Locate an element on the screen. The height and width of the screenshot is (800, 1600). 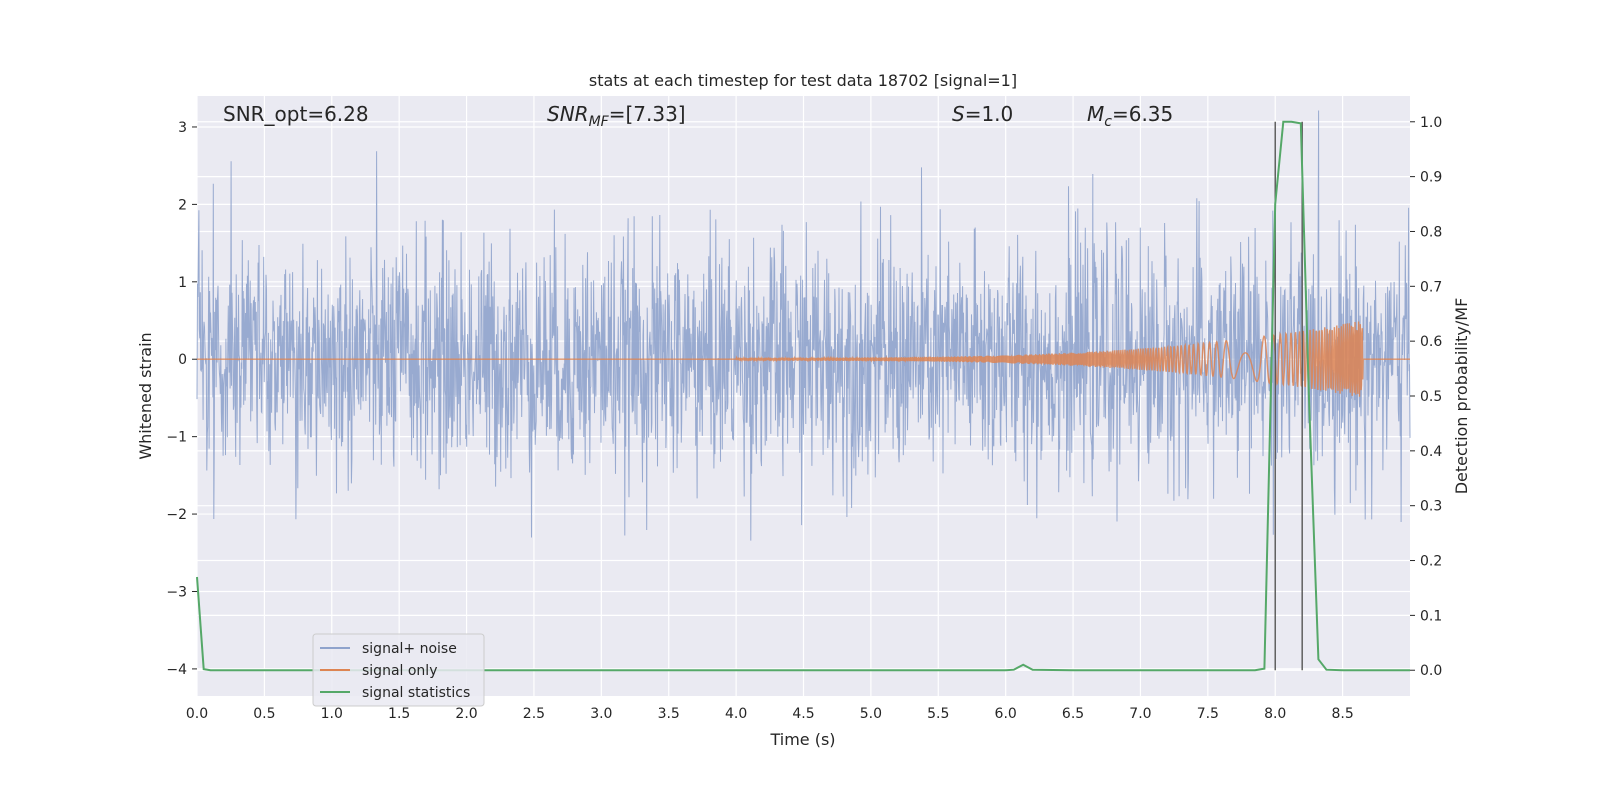
snr-mf-sub: MF is located at coordinates (599, 122).